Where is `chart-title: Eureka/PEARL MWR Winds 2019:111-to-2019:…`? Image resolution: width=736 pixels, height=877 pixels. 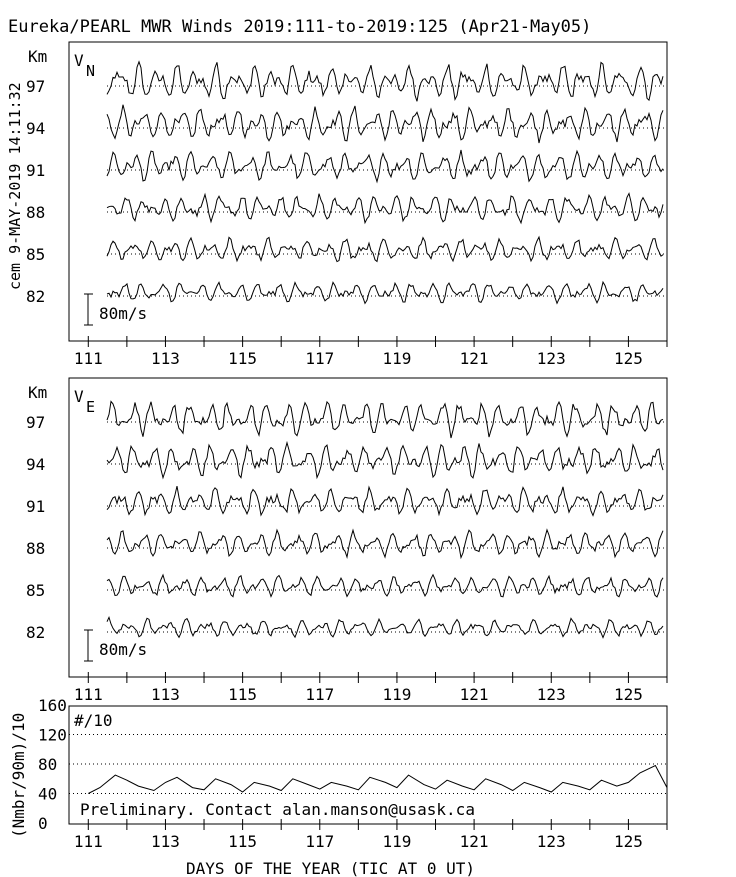
chart-title: Eureka/PEARL MWR Winds 2019:111-to-2019:… is located at coordinates (299, 27).